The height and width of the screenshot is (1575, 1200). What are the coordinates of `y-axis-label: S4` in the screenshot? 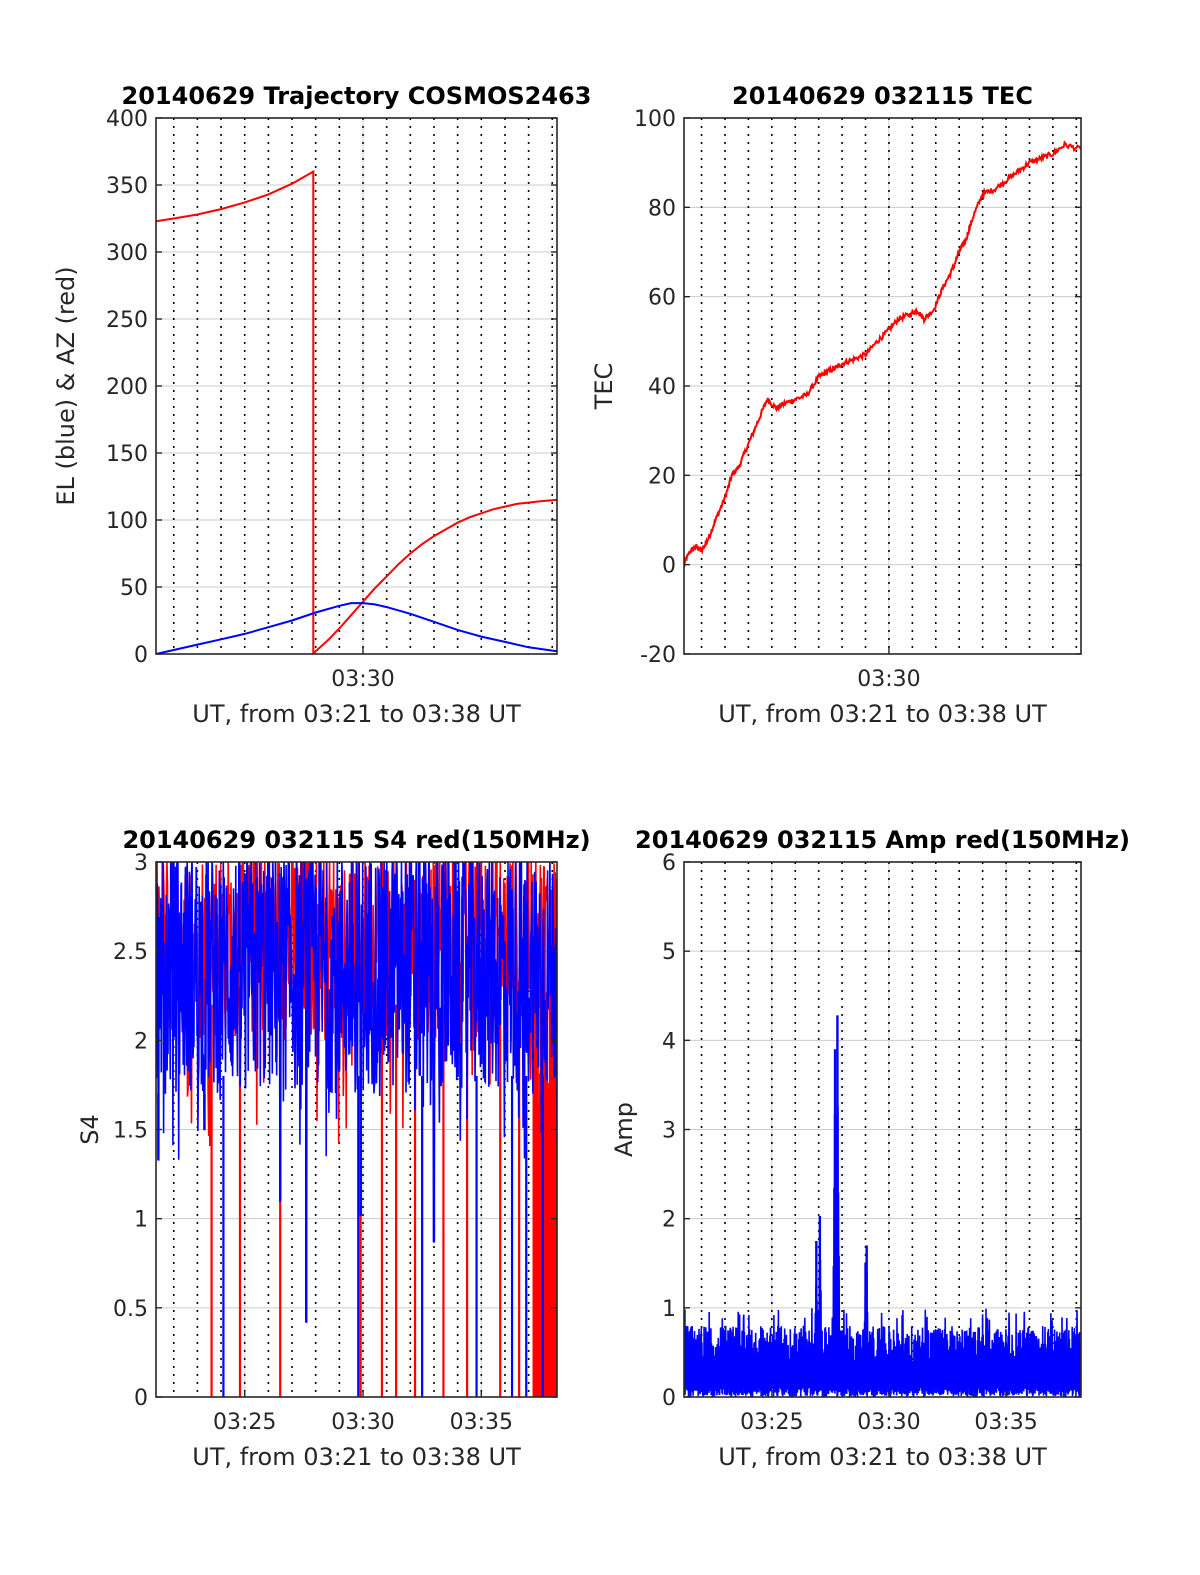 It's located at (90, 1129).